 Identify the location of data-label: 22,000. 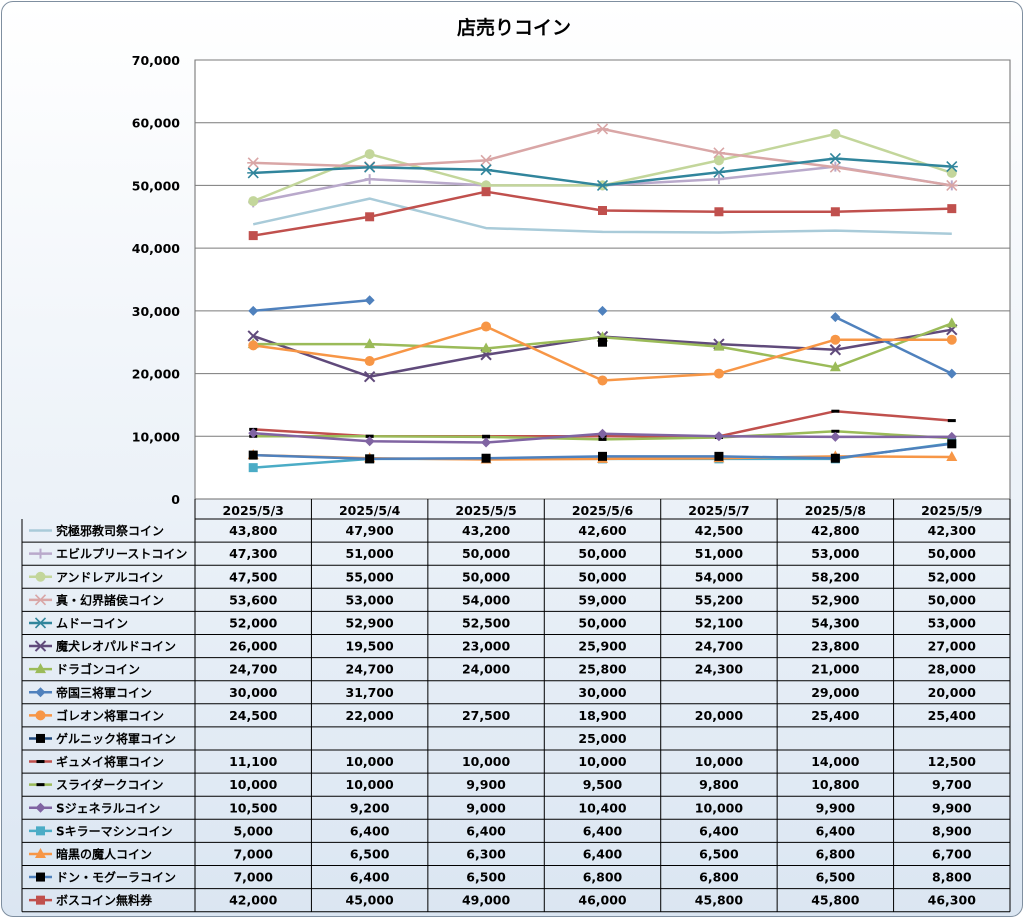
(370, 715).